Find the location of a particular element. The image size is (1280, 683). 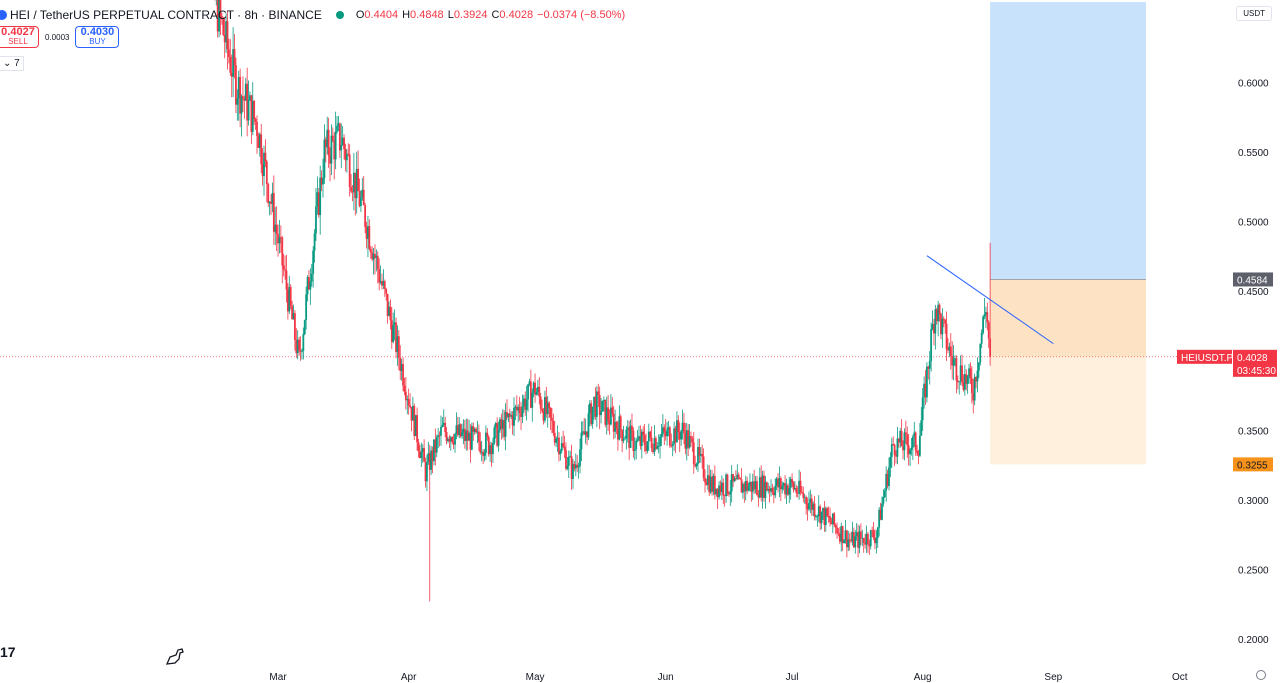

x-tick-label: Jun is located at coordinates (666, 677).